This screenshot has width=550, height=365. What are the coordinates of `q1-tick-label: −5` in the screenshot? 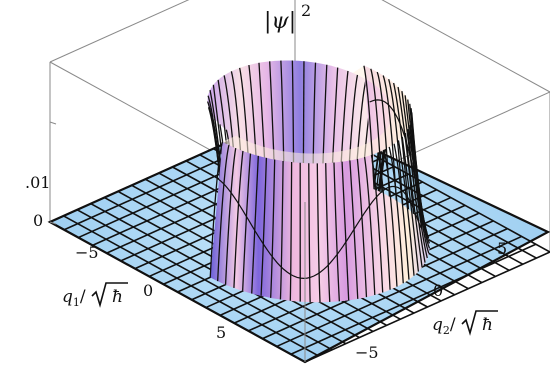 It's located at (87, 252).